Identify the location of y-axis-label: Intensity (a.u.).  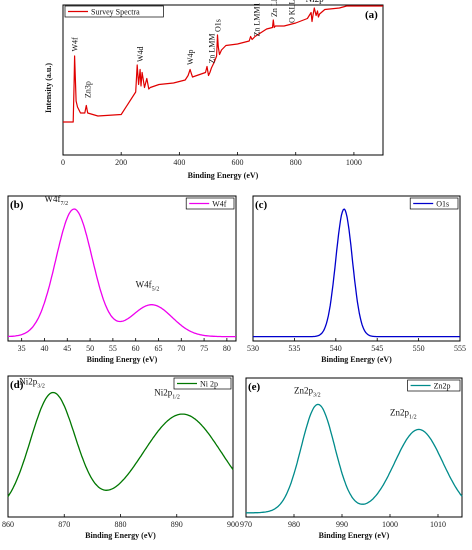
(48, 88).